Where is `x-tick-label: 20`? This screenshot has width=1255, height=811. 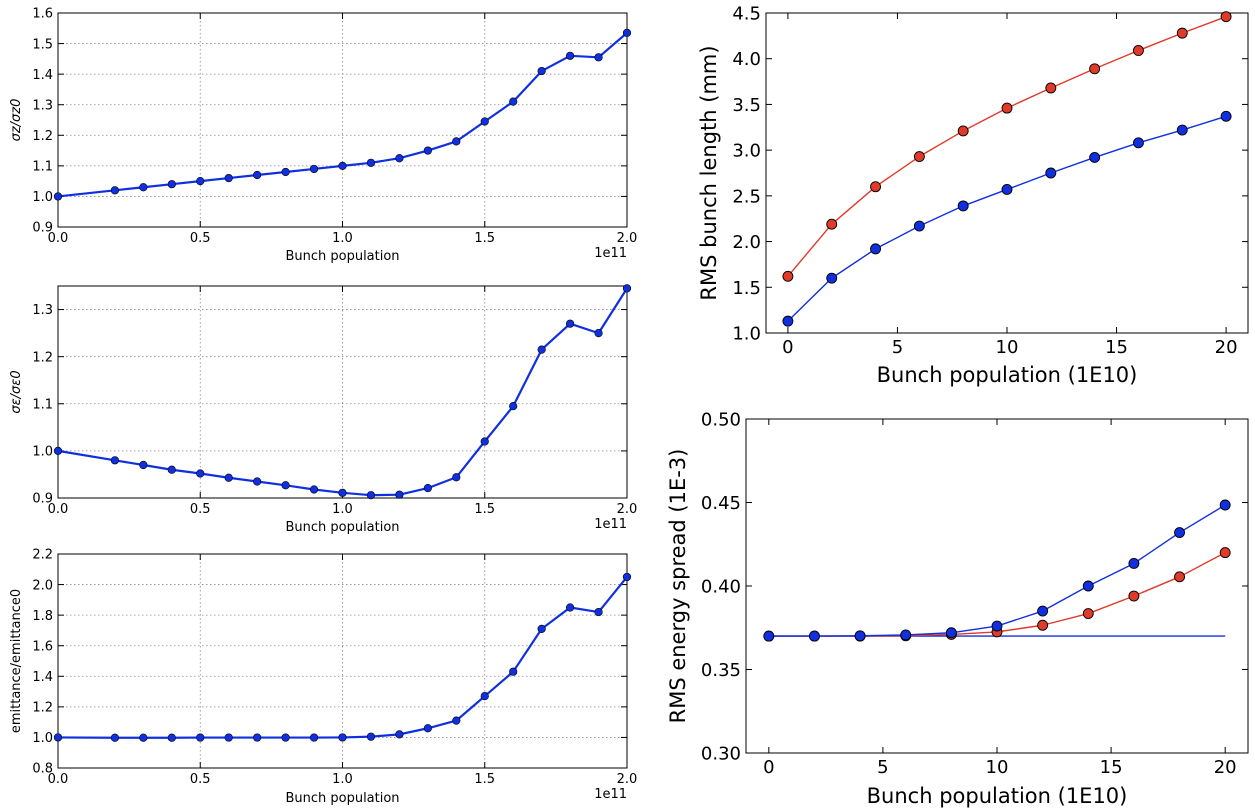
x-tick-label: 20 is located at coordinates (1225, 767).